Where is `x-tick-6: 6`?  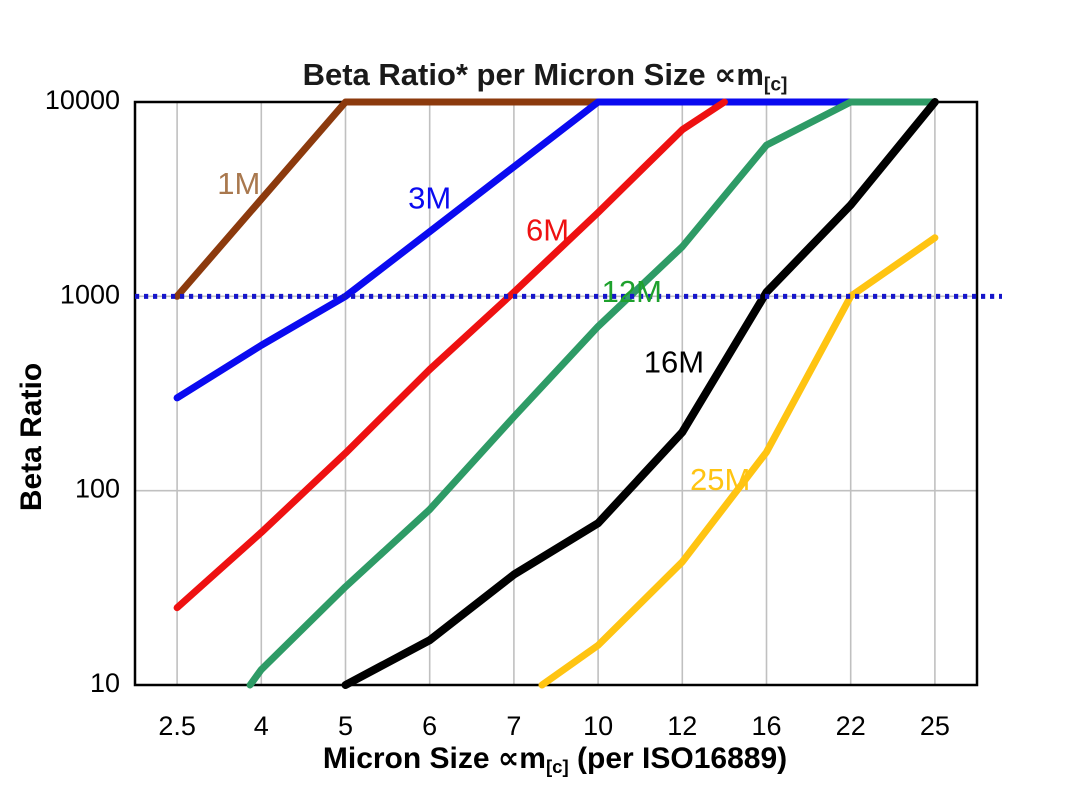
x-tick-6: 6 is located at coordinates (429, 726).